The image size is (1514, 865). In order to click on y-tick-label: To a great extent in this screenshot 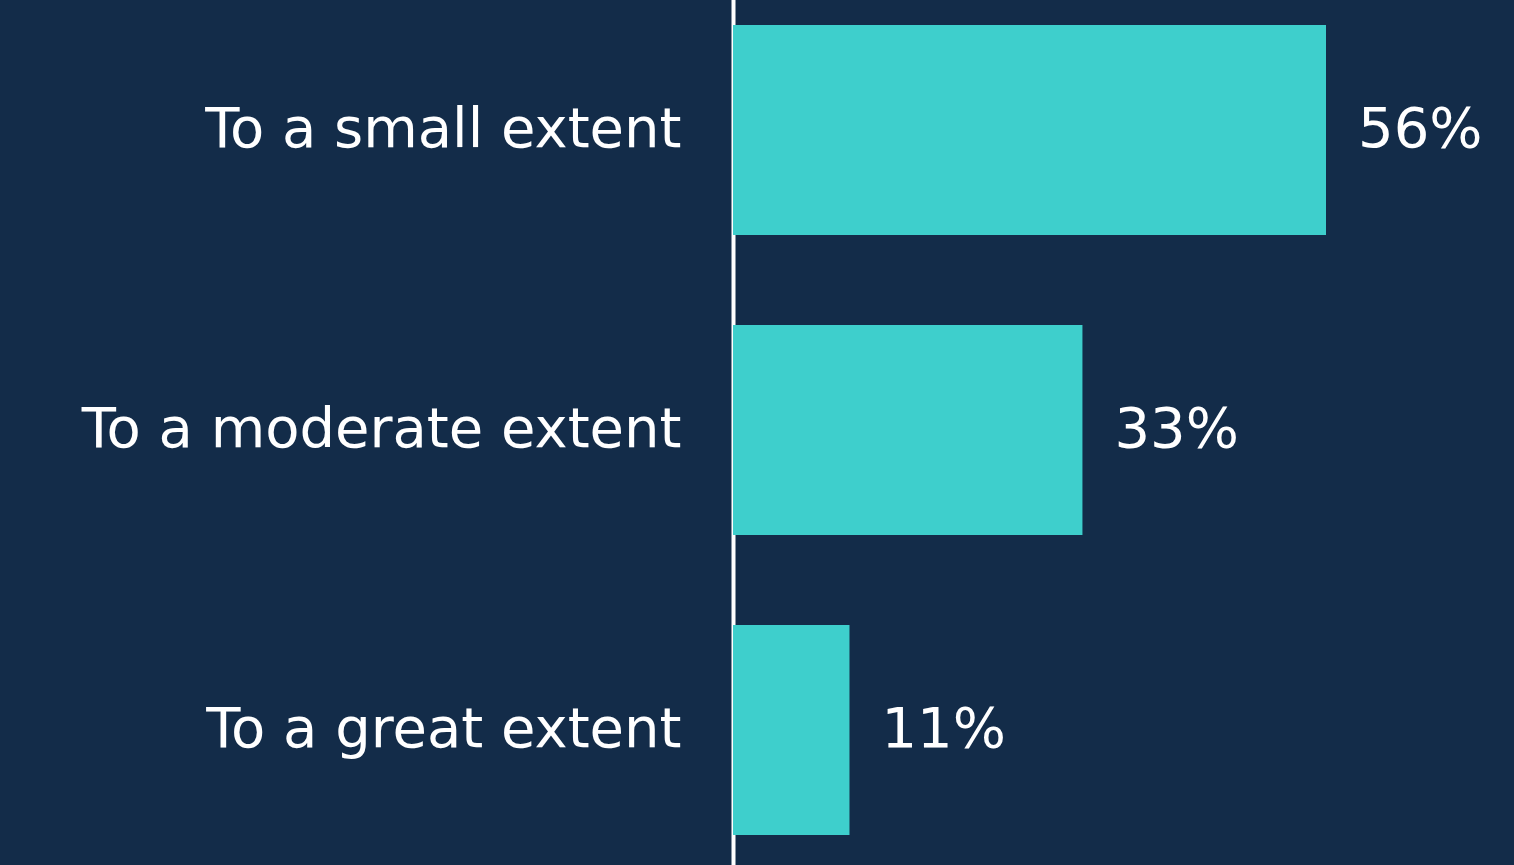, I will do `click(443, 727)`.